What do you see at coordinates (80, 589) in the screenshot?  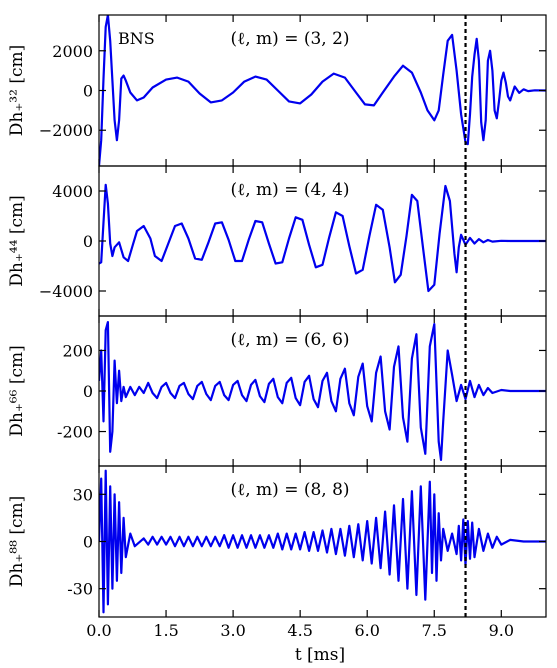 I see `y-tick-label: -30` at bounding box center [80, 589].